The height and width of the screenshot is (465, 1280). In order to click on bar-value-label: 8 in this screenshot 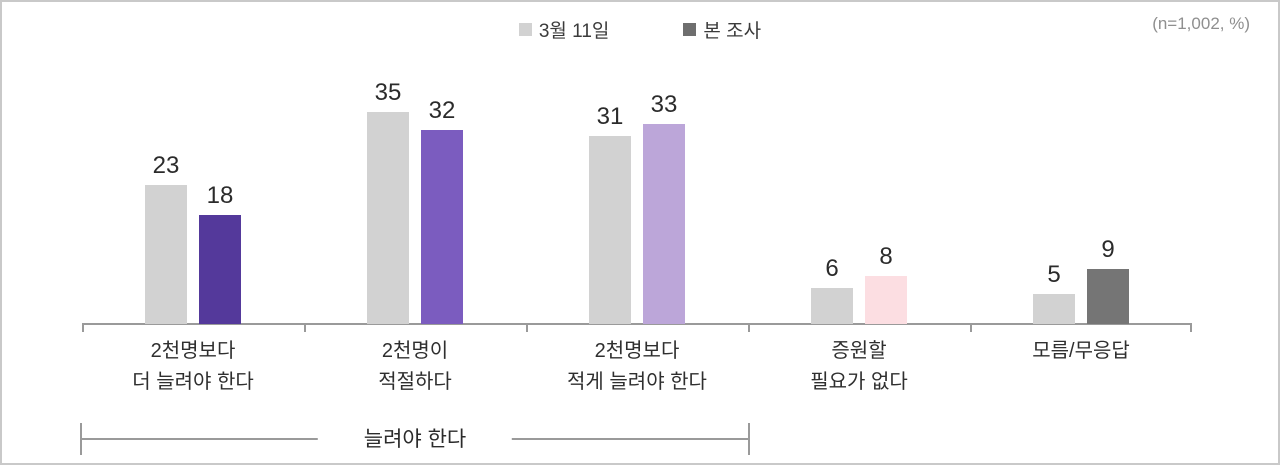, I will do `click(886, 256)`.